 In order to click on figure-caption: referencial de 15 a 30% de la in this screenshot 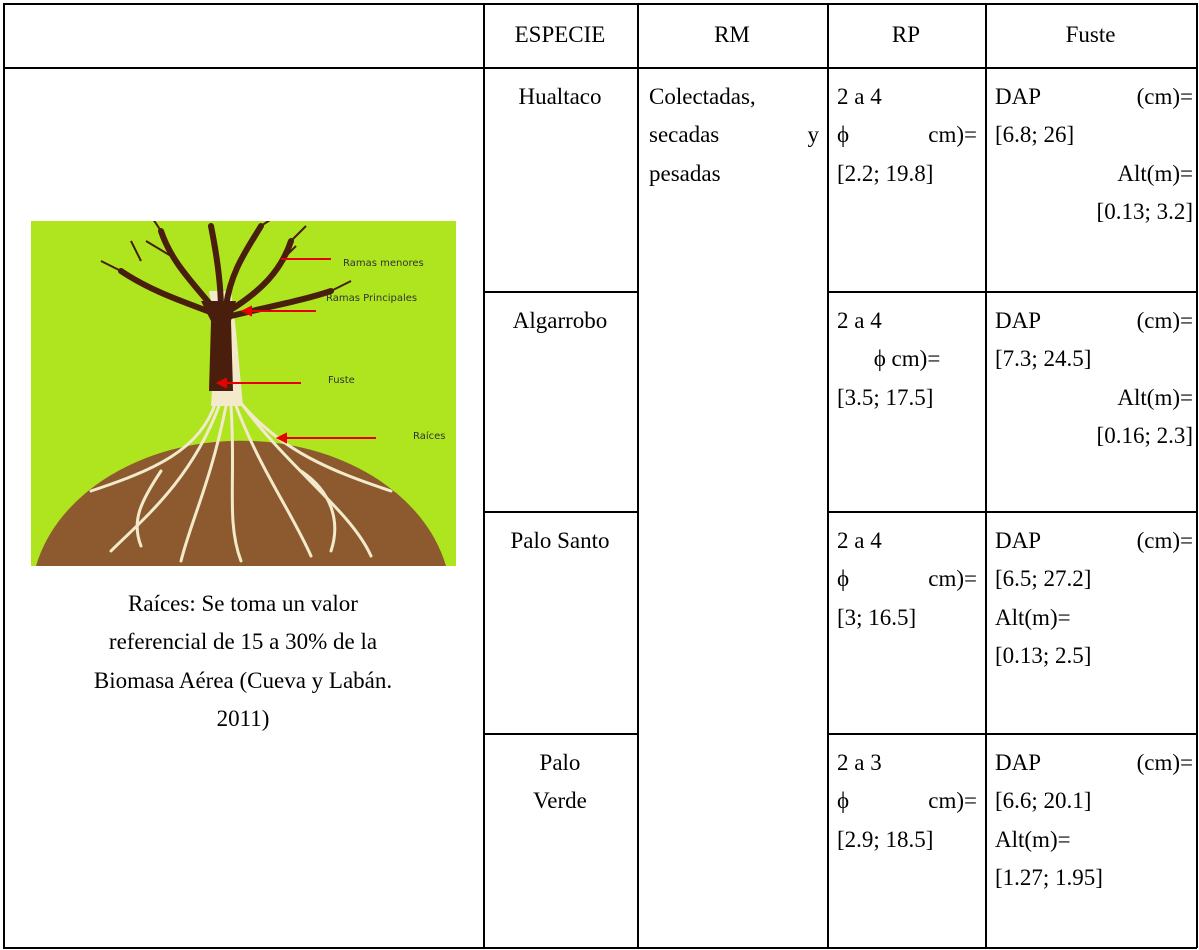, I will do `click(243, 642)`.